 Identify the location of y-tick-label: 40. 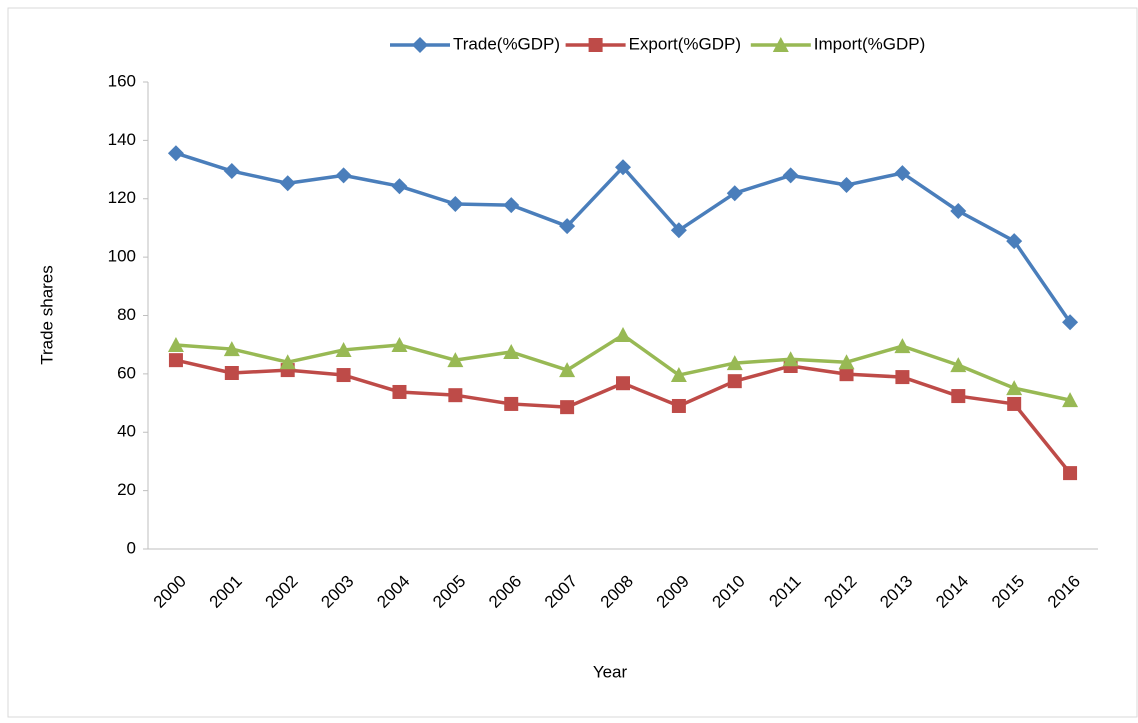
(126, 431).